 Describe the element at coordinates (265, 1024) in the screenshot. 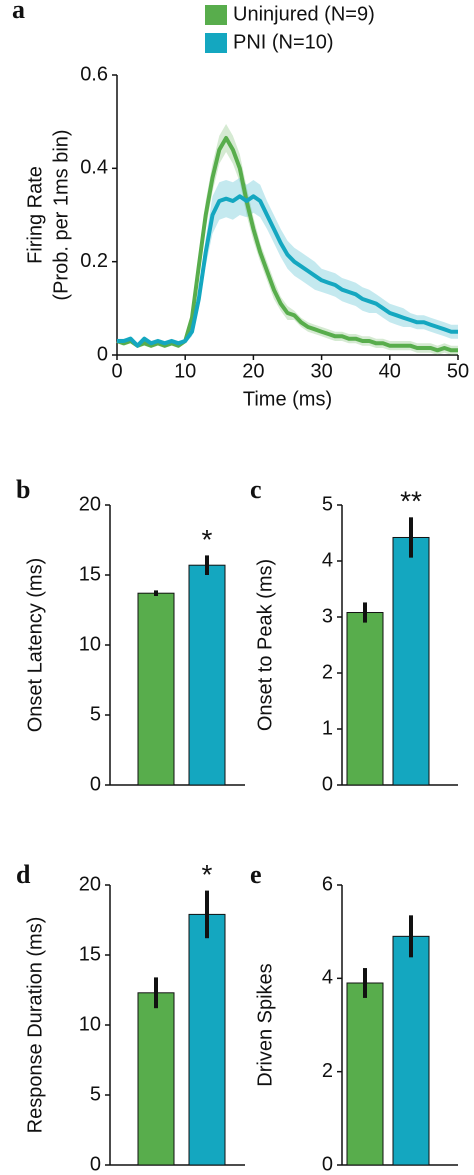

I see `y-axis-label: Driven Spikes` at that location.